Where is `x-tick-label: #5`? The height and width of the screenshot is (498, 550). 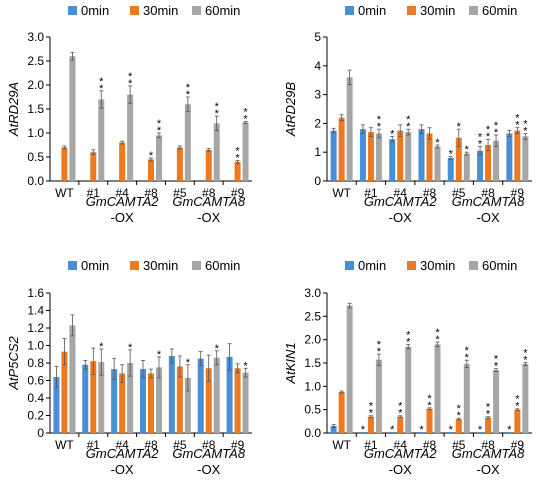 x-tick-label: #5 is located at coordinates (459, 445).